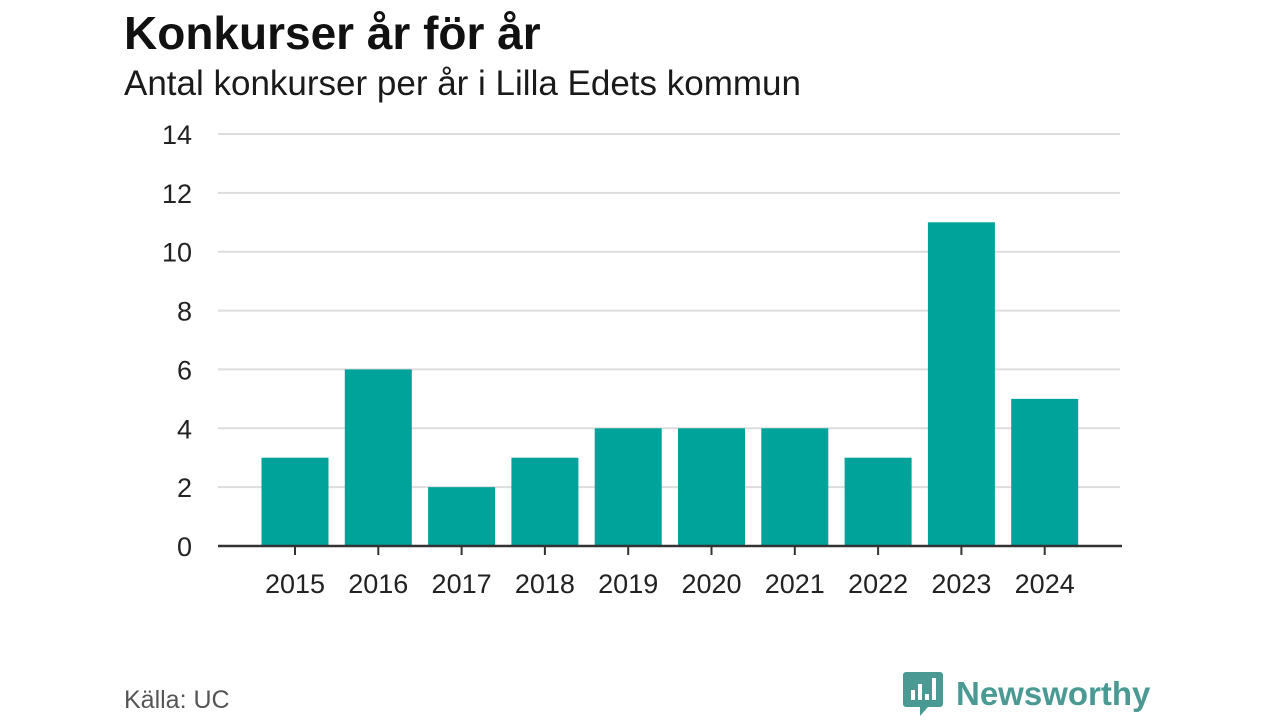 The image size is (1280, 720). I want to click on chart-title: Konkurser år för år, so click(332, 33).